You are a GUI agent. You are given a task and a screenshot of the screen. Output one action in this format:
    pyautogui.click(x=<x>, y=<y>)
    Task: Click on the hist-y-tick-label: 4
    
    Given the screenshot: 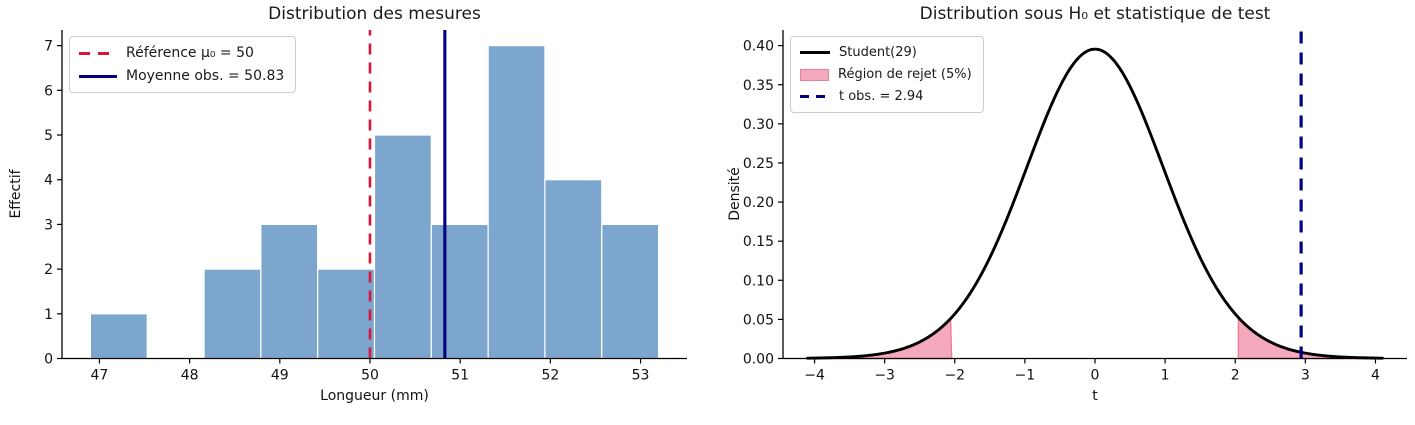 What is the action you would take?
    pyautogui.click(x=48, y=181)
    